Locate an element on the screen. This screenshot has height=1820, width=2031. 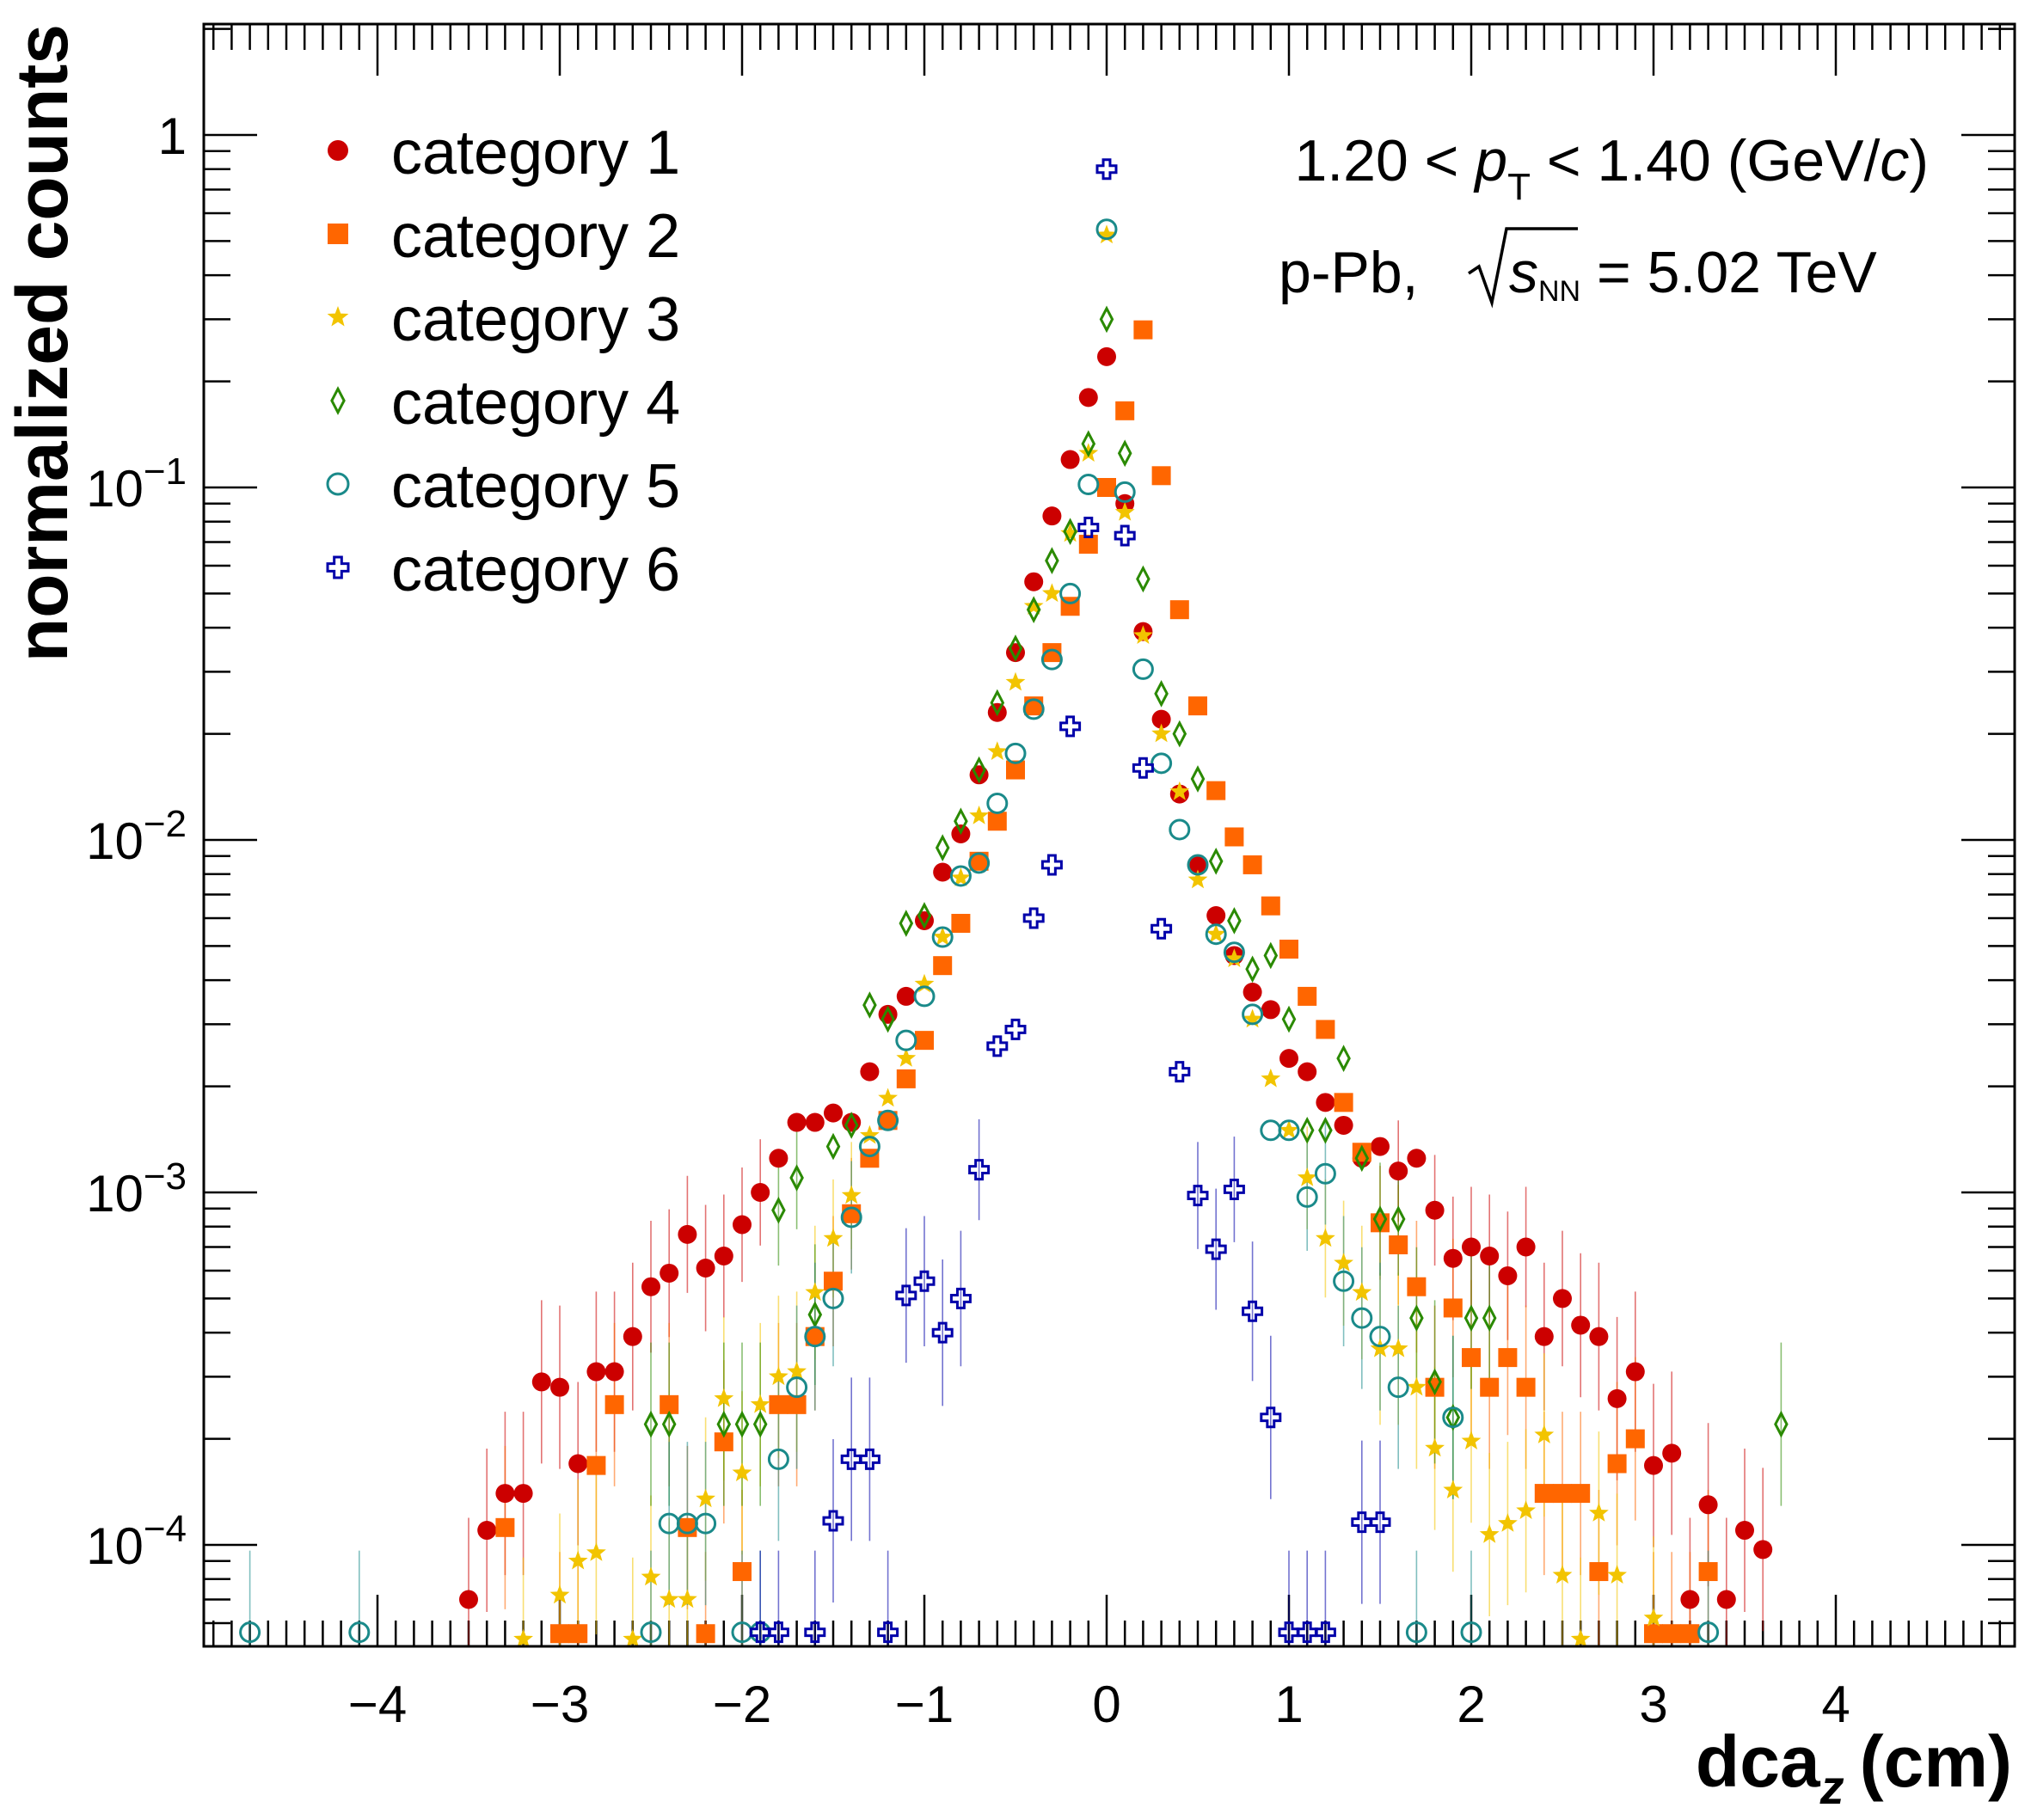
x-axis-title-unit: (cm) is located at coordinates (1936, 1761).